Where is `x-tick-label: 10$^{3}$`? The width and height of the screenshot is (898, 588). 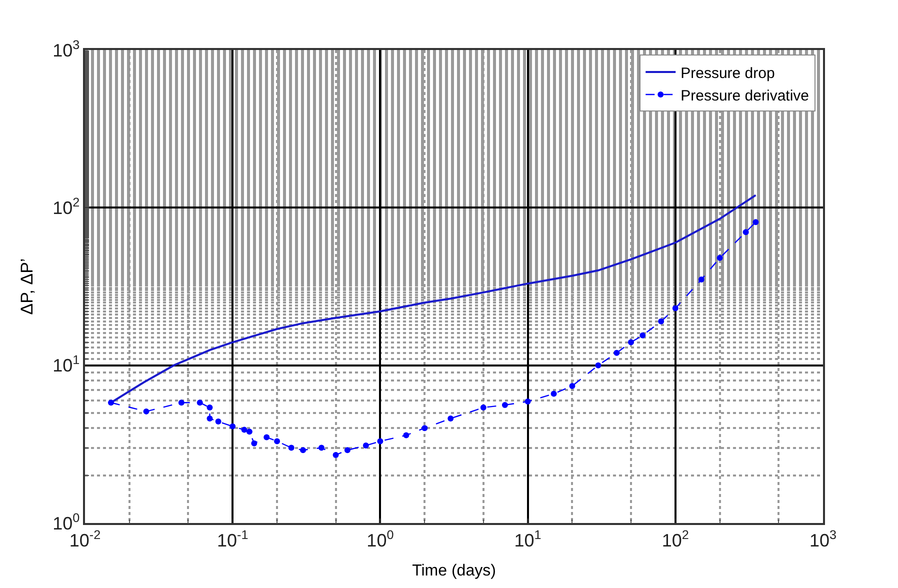 x-tick-label: 10$^{3}$ is located at coordinates (823, 539).